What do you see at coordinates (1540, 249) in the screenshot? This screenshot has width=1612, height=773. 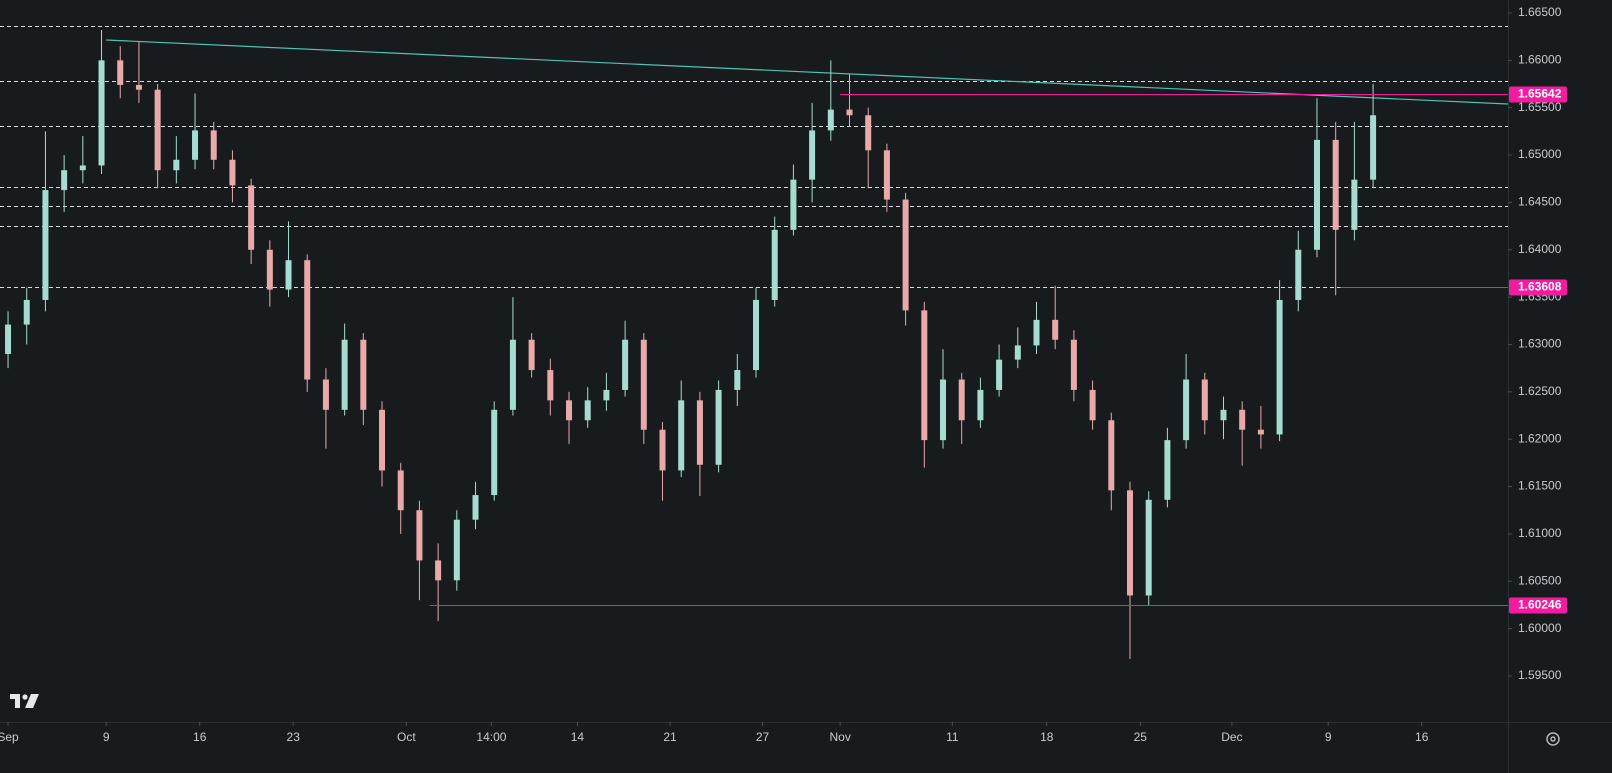 I see `y-tick-label: 1.64000` at bounding box center [1540, 249].